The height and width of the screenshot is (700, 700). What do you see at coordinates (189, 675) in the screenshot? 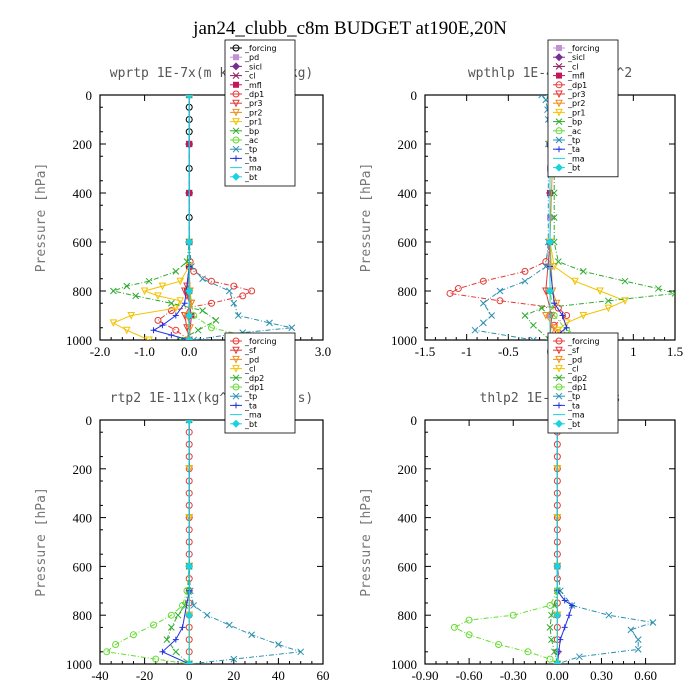
I see `x-tick-label: 0` at bounding box center [189, 675].